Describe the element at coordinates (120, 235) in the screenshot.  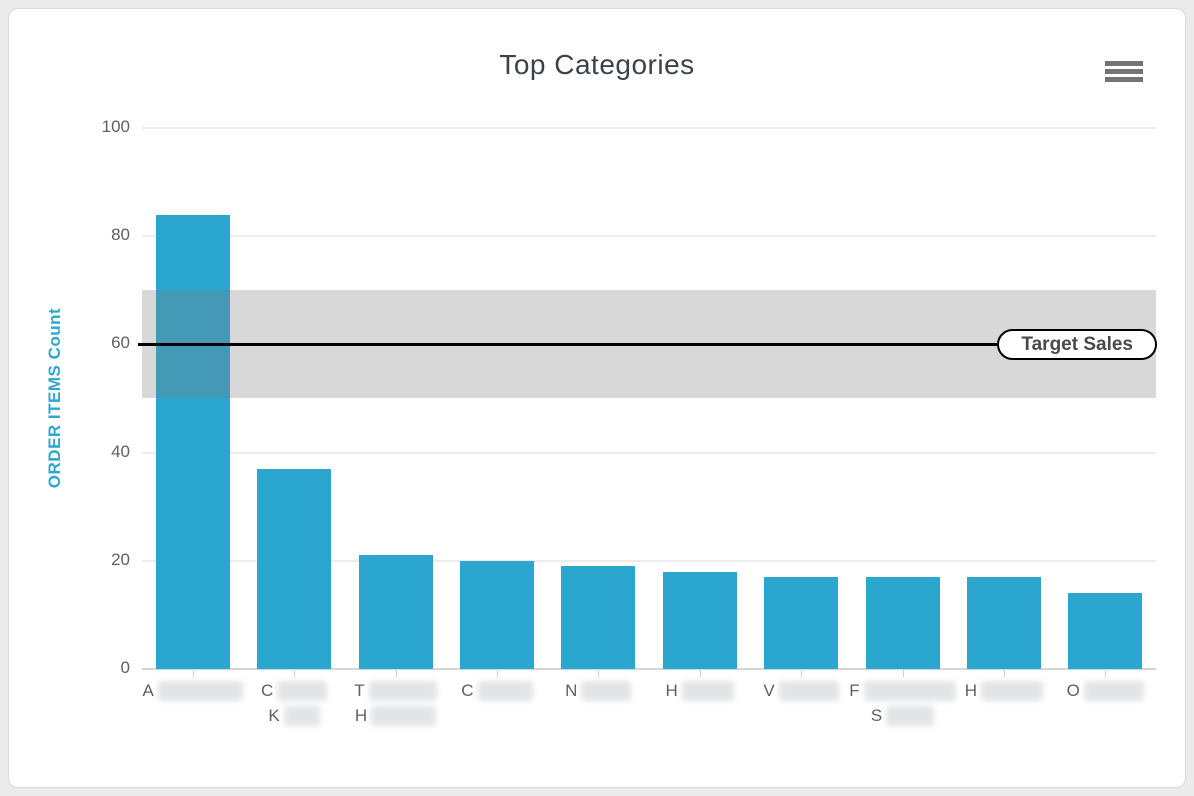
I see `y-tick-label: 80` at that location.